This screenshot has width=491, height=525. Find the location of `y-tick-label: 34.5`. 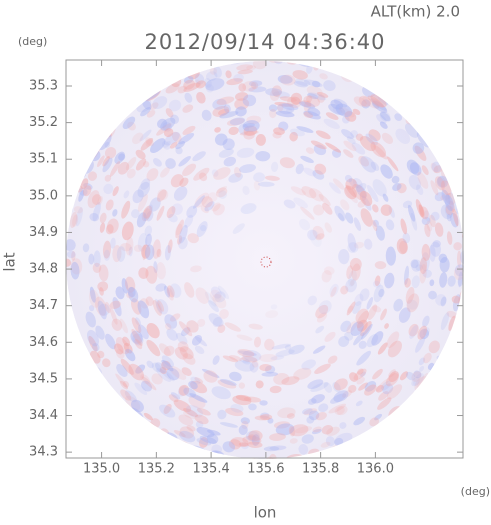

y-tick-label: 34.5 is located at coordinates (43, 378).